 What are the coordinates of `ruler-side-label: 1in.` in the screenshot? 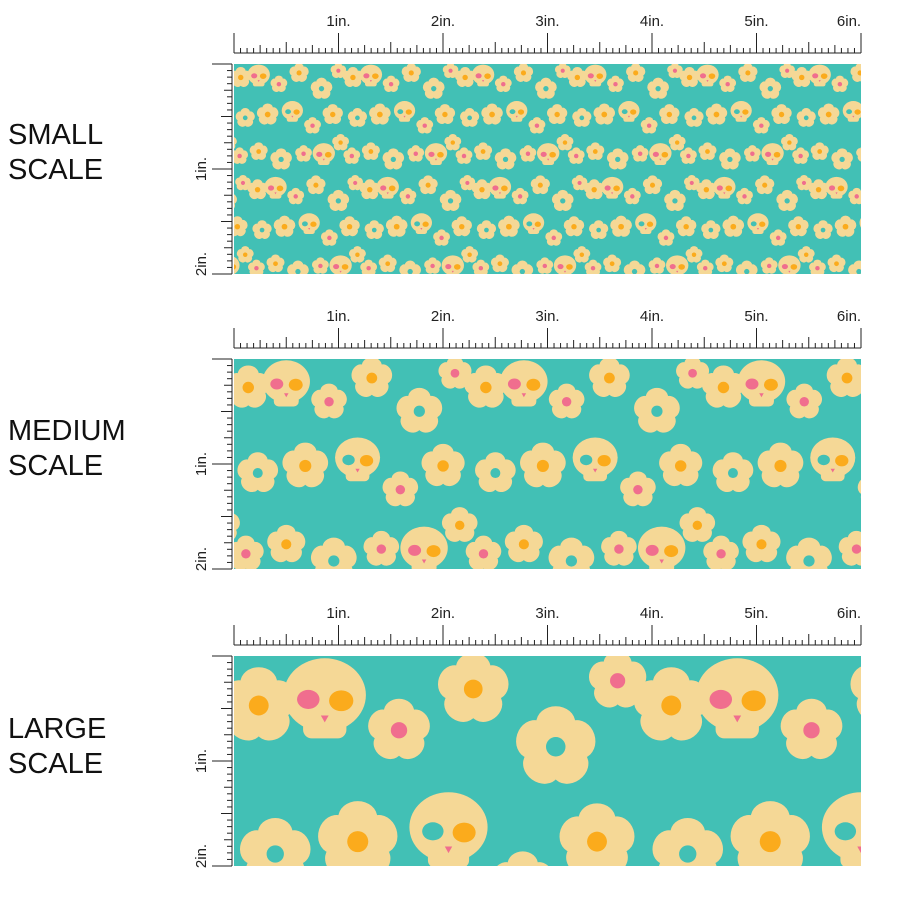 It's located at (201, 464).